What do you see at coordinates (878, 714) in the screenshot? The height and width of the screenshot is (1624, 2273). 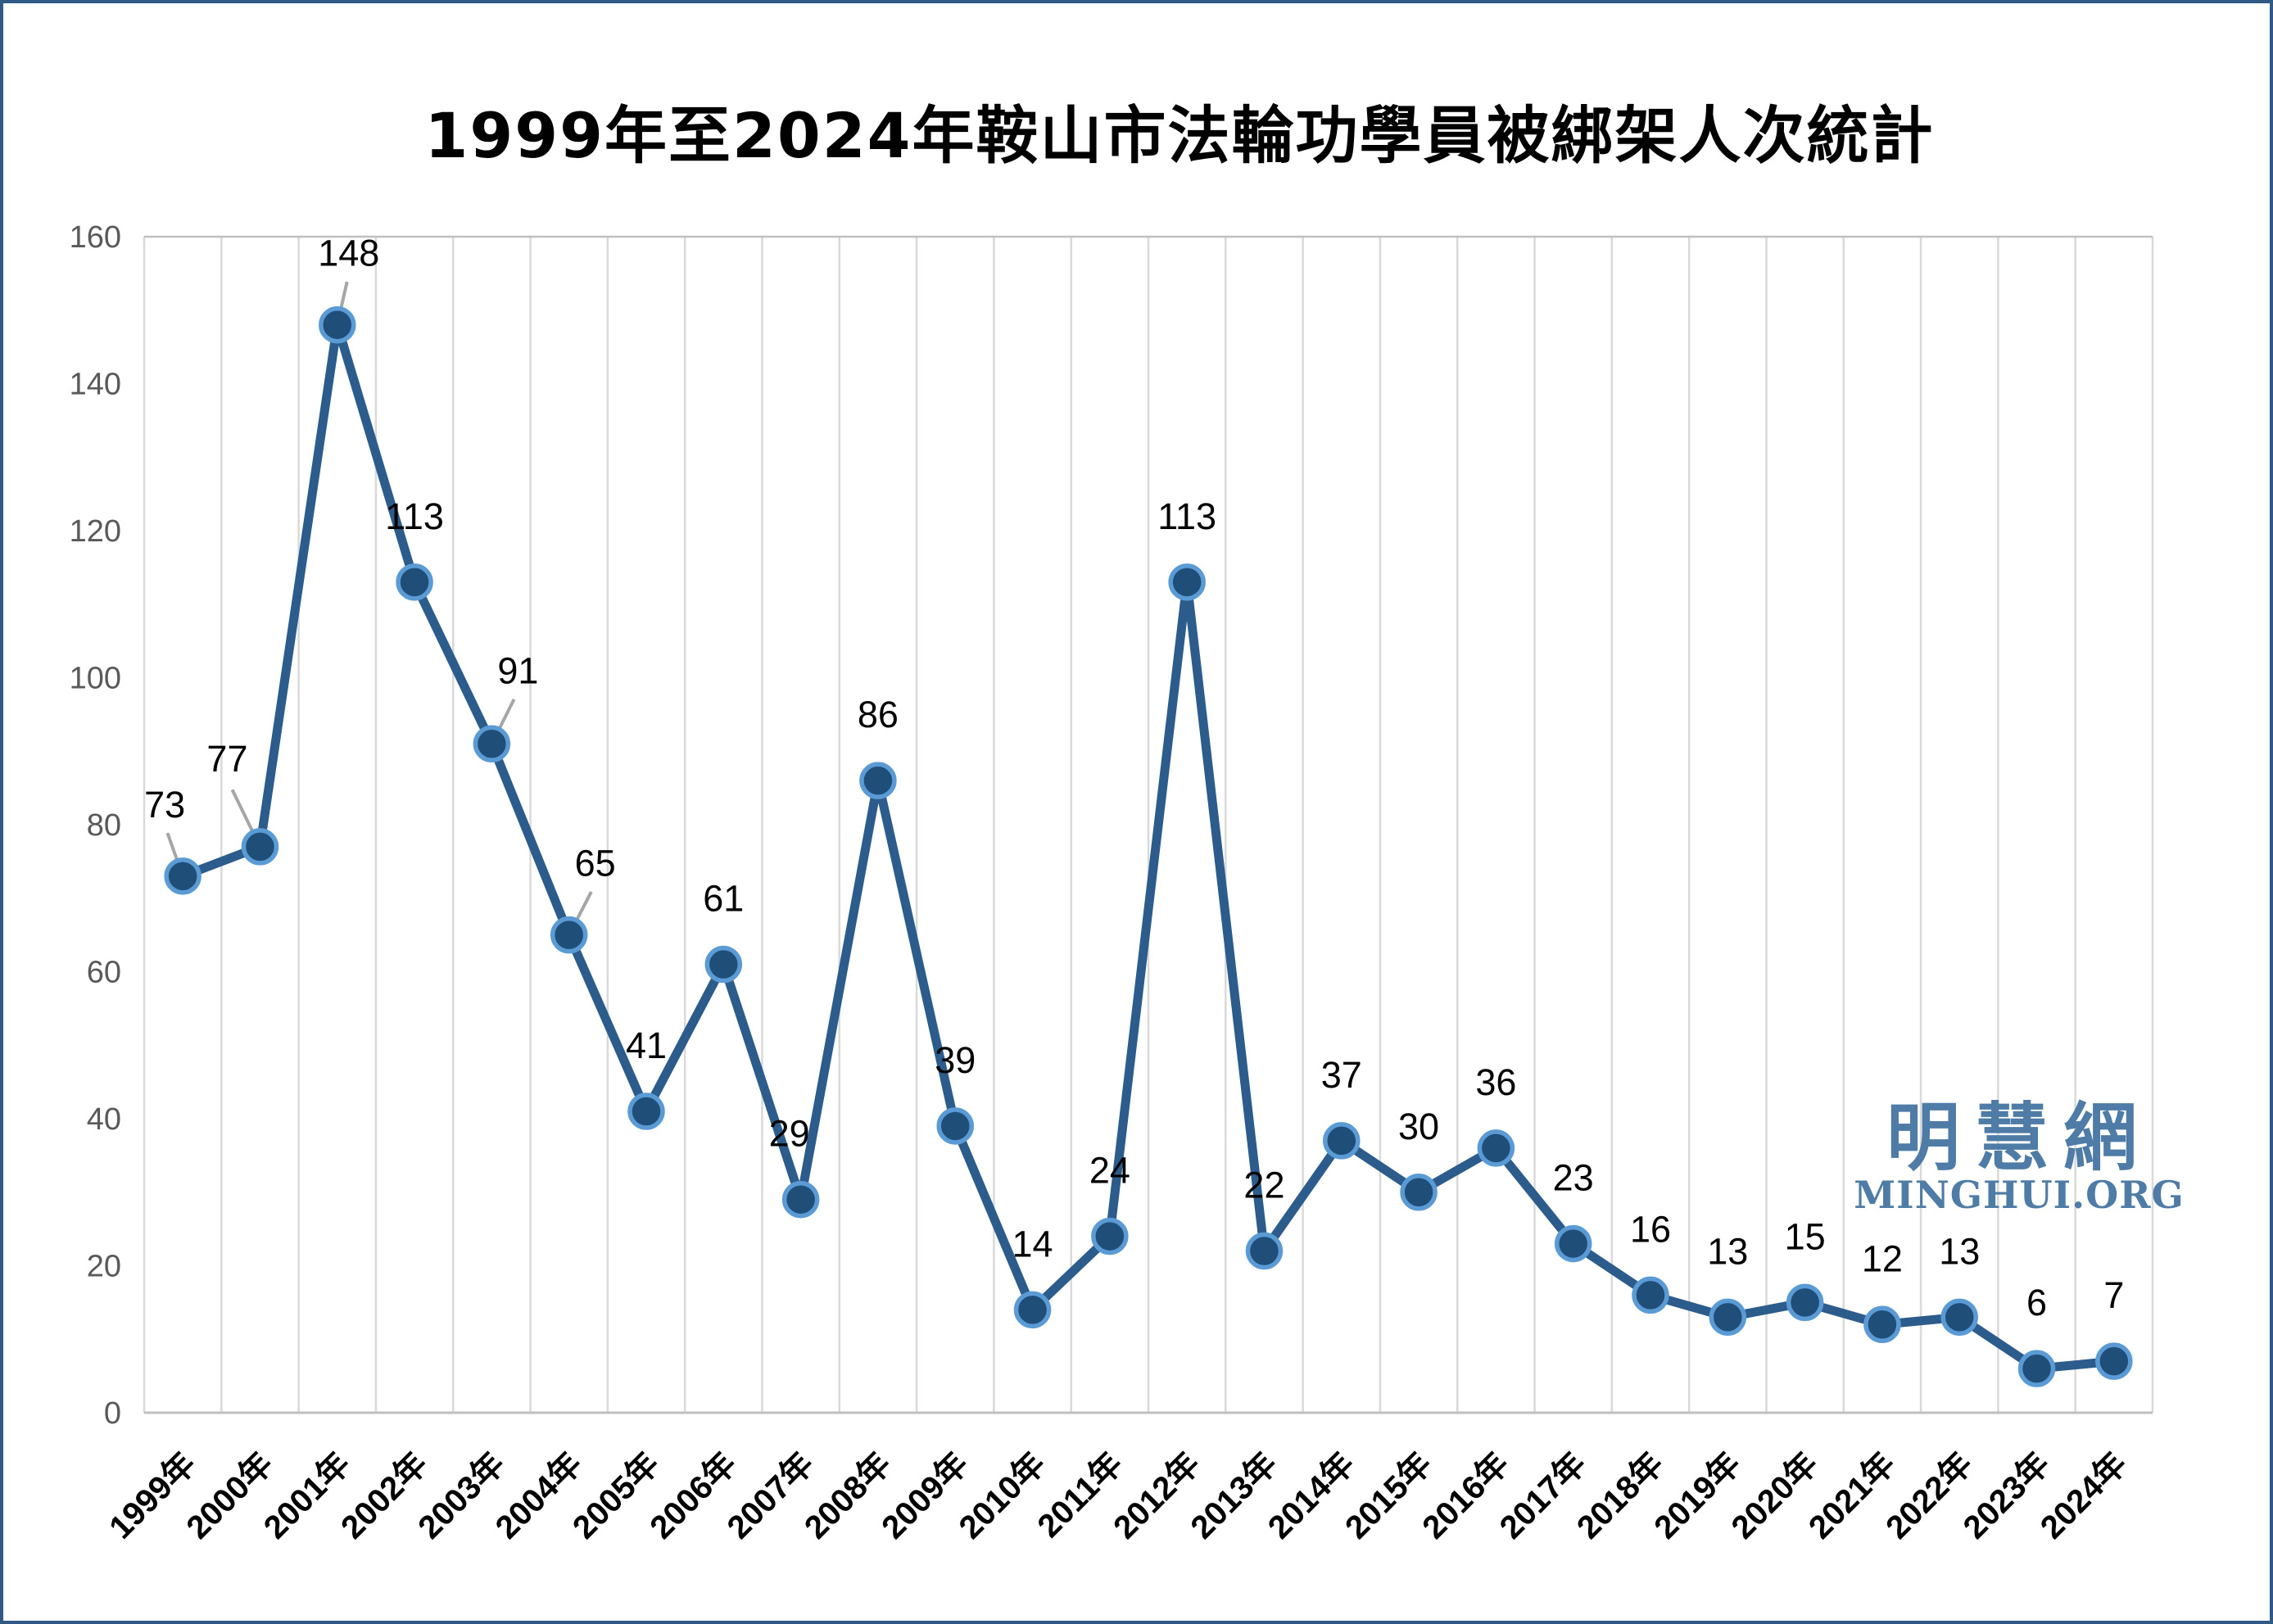 I see `data-label: 86` at bounding box center [878, 714].